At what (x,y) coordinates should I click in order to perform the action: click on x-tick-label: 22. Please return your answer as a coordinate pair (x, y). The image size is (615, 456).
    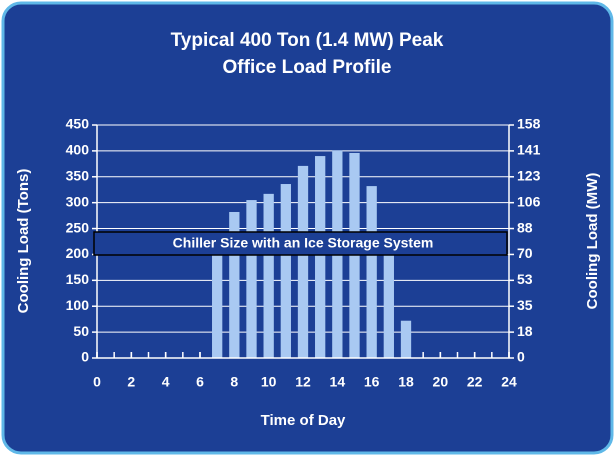
    Looking at the image, I should click on (475, 382).